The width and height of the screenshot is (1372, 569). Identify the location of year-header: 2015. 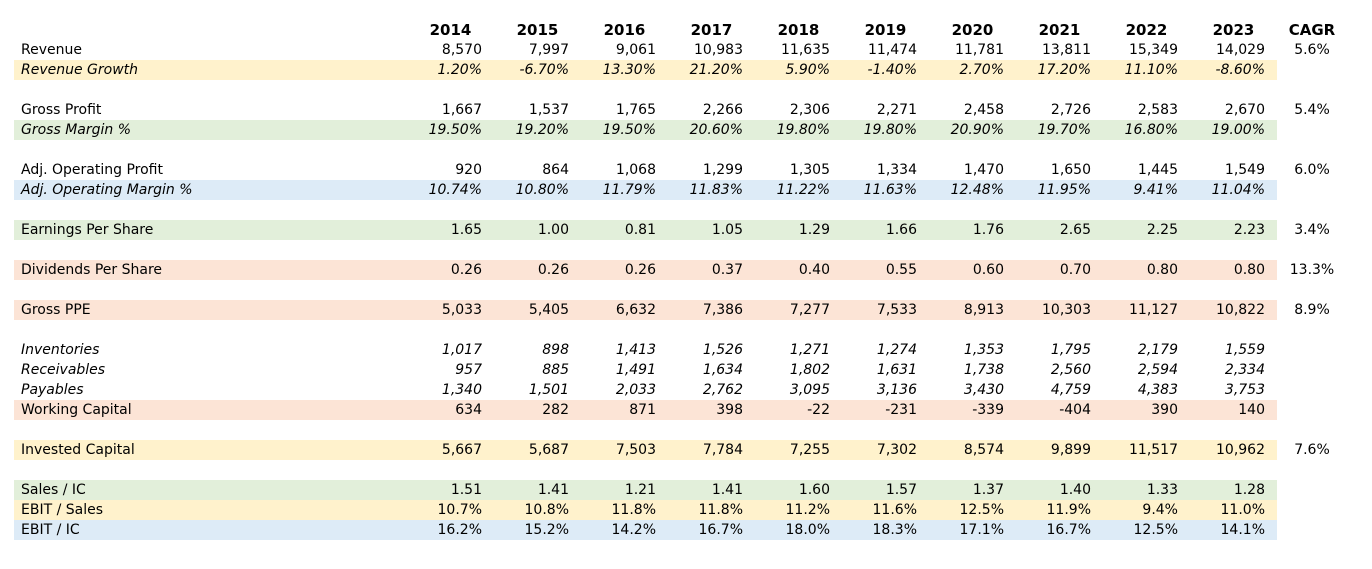
(537, 30).